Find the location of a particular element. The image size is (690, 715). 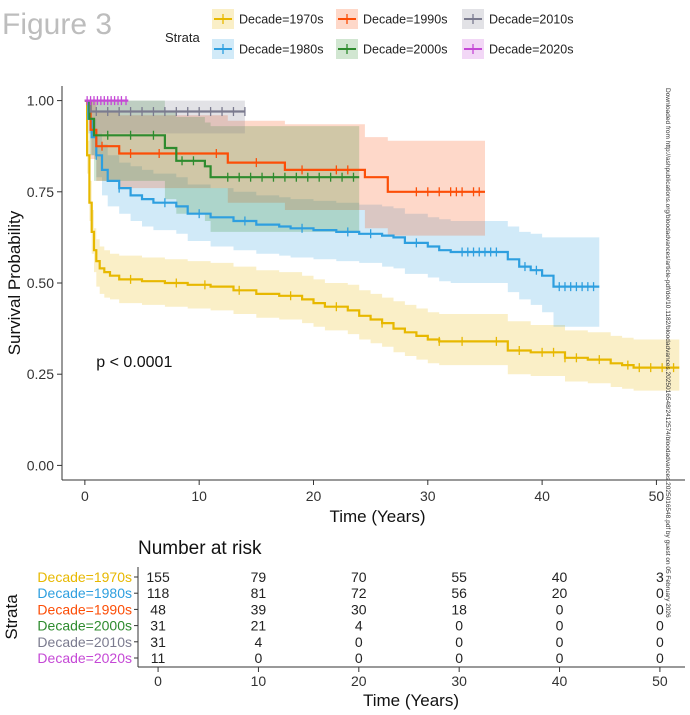

y-axis-title: Survival Probability is located at coordinates (14, 282).